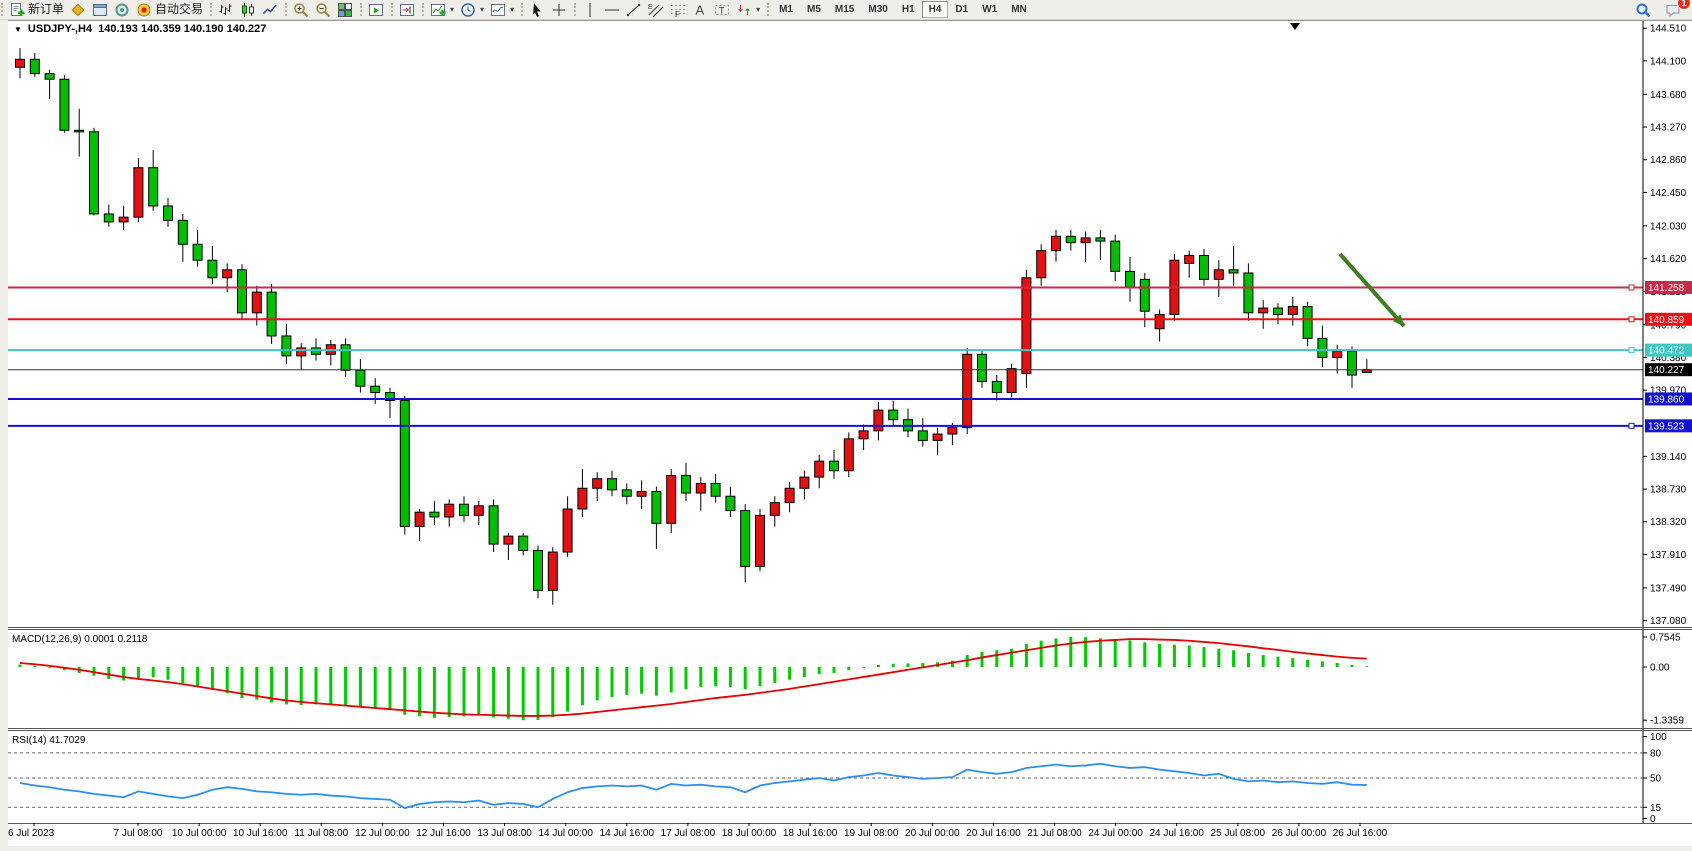  I want to click on timeframe-m1-button: M1, so click(786, 9).